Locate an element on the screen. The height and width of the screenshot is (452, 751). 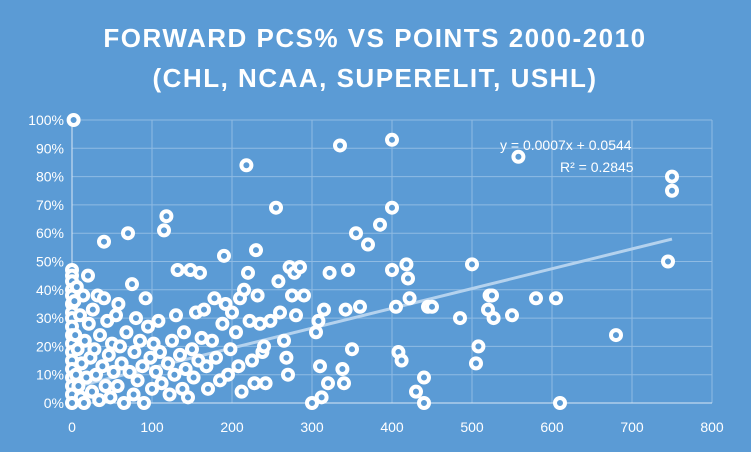
x-tick-label: 200 is located at coordinates (232, 427).